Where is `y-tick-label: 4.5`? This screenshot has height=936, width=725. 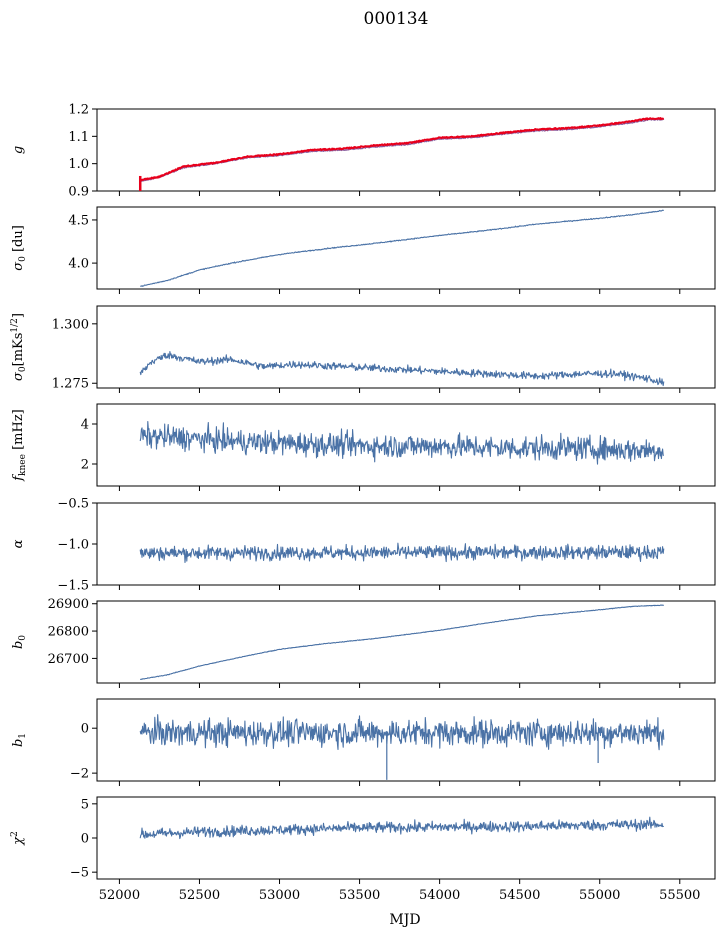
y-tick-label: 4.5 is located at coordinates (78, 220).